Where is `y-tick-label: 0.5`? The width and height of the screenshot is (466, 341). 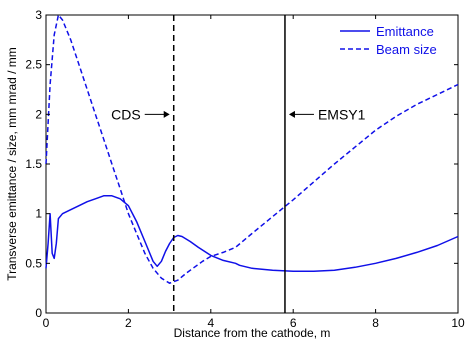 y-tick-label: 0.5 is located at coordinates (33, 263).